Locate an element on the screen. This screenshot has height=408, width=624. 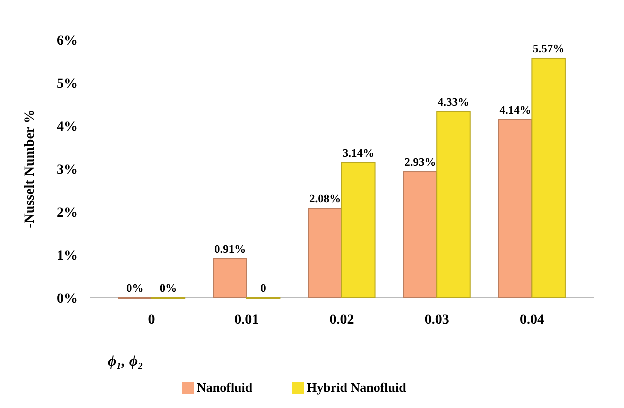
data-label: 0 is located at coordinates (263, 289).